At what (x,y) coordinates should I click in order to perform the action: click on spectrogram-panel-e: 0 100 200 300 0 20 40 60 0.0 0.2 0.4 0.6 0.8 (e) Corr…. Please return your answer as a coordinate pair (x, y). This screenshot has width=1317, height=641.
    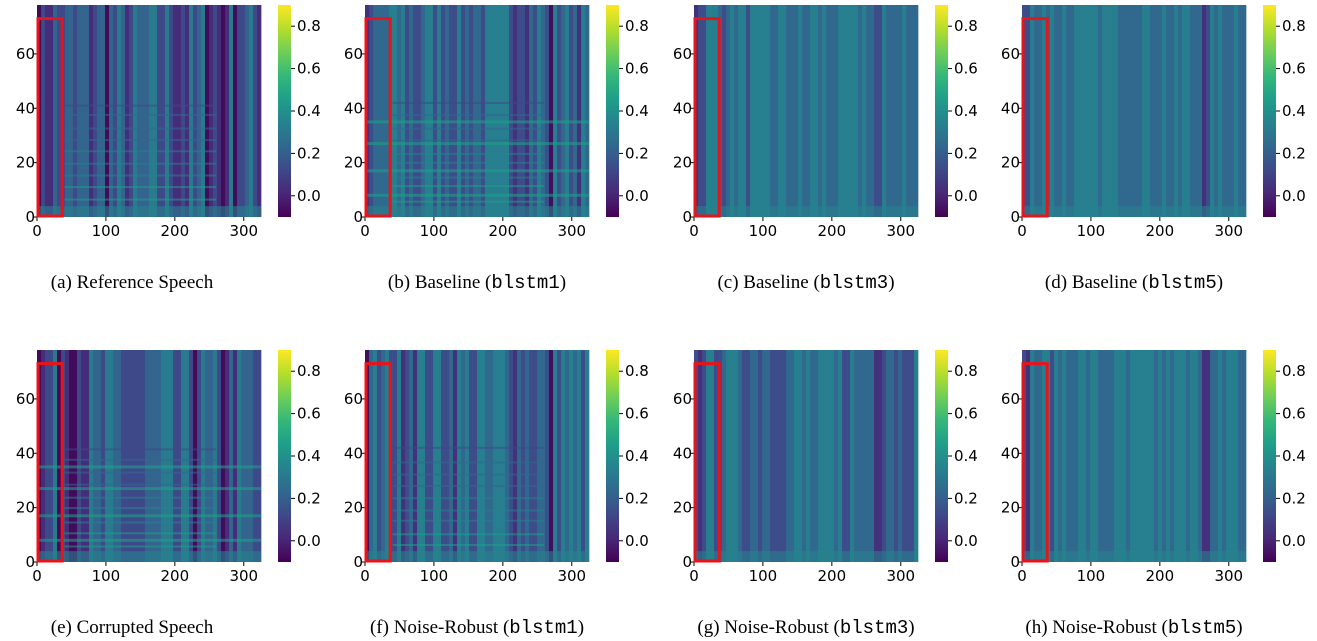
    Looking at the image, I should click on (168, 494).